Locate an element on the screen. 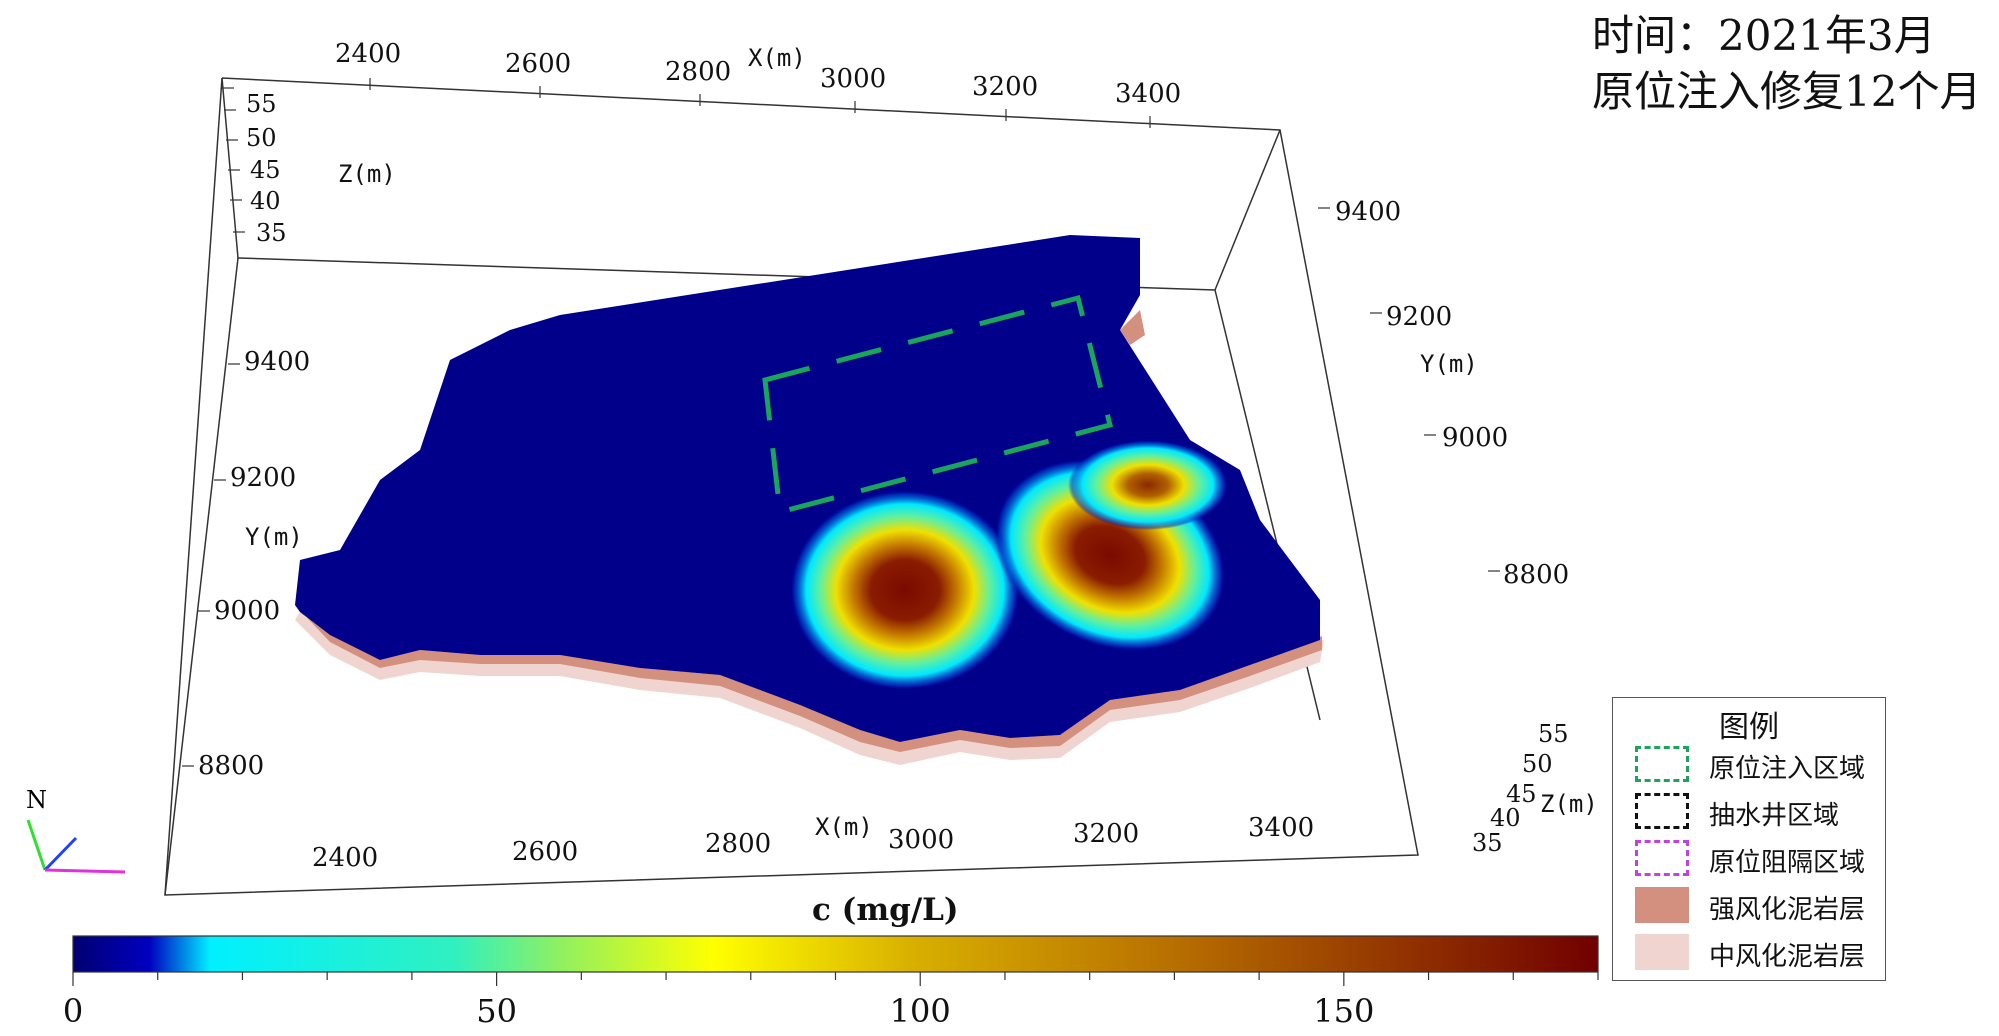 The height and width of the screenshot is (1036, 1999). z-right-axis-label: Z(m) is located at coordinates (1569, 804).